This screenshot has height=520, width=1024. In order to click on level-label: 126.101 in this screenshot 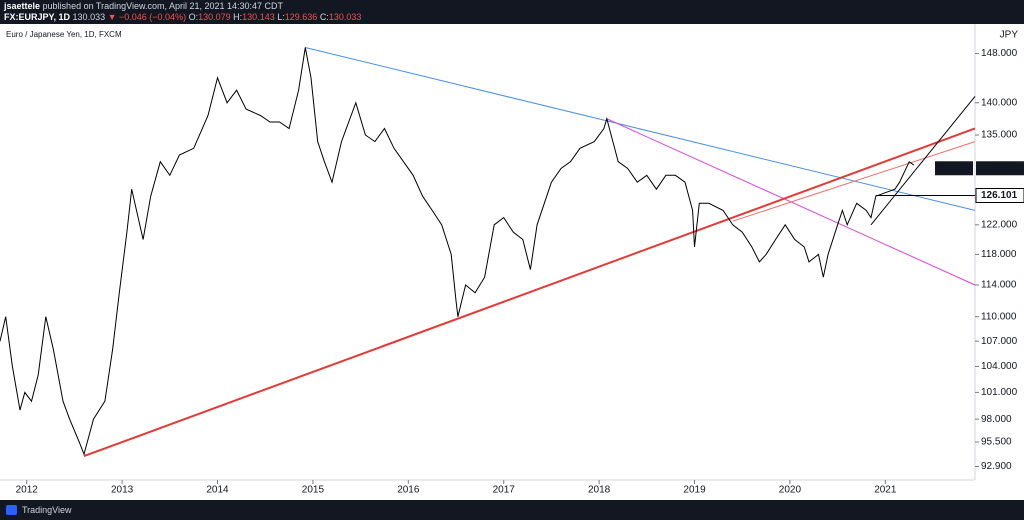, I will do `click(999, 195)`.